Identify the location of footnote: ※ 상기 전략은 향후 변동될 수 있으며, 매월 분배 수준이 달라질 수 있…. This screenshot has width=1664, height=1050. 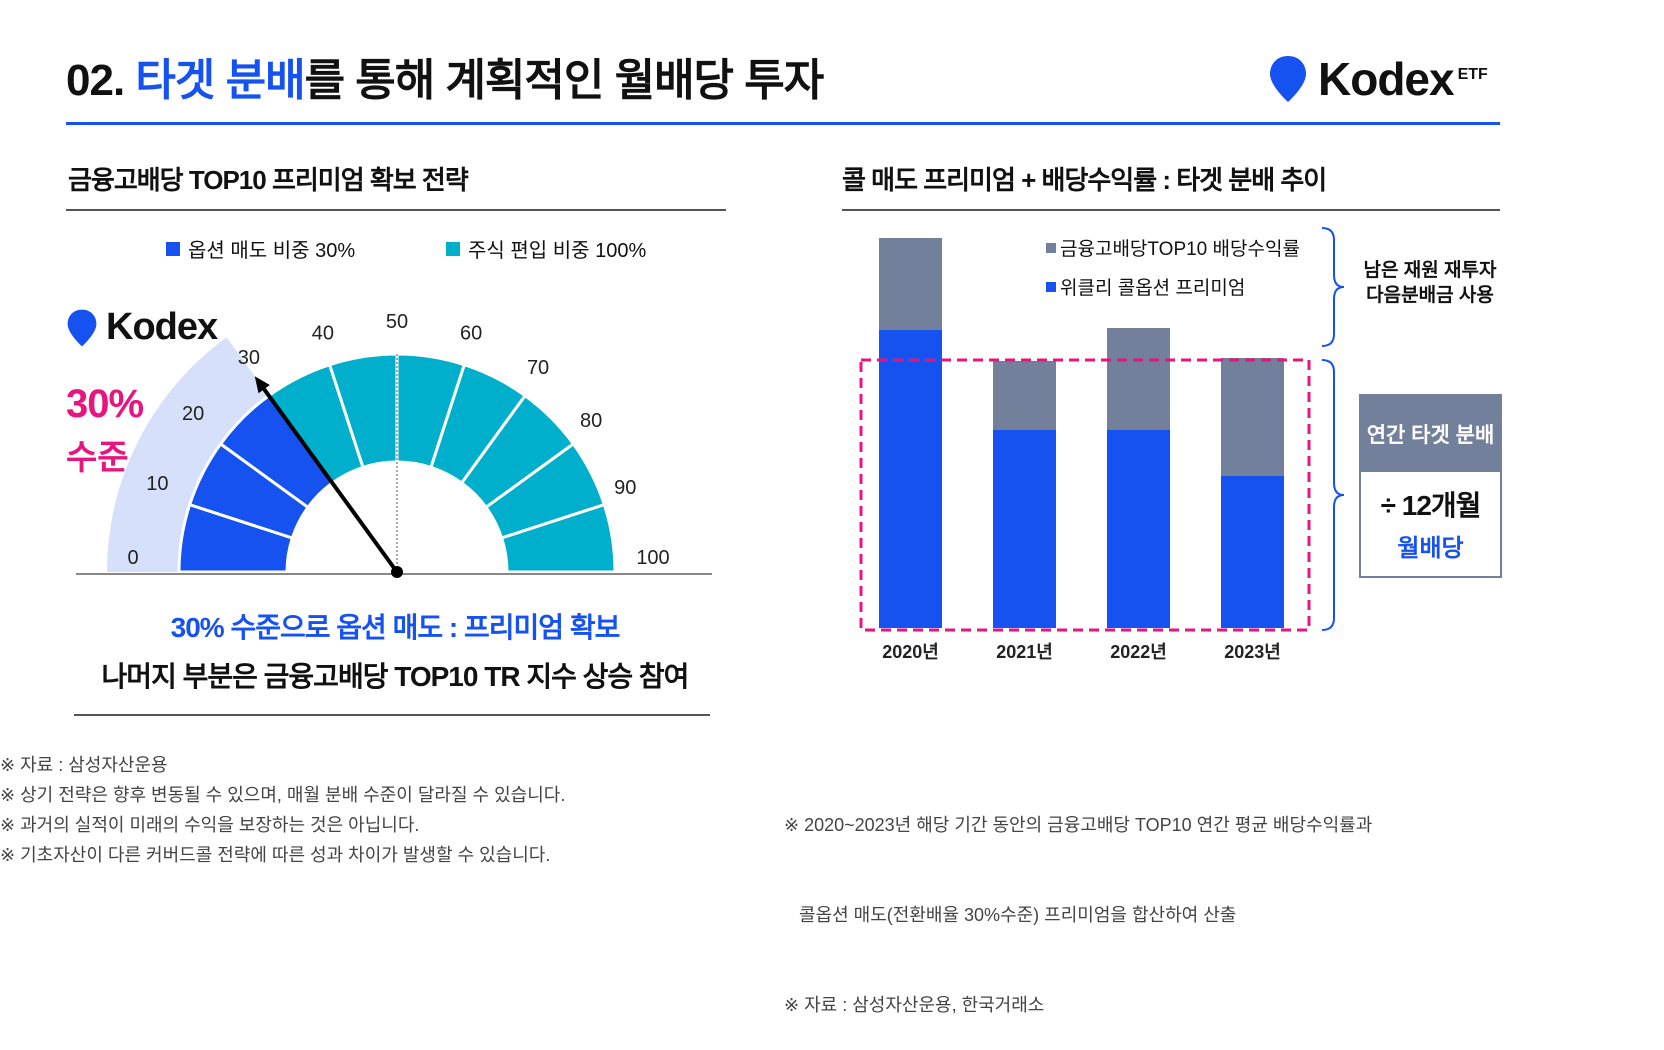
(283, 795).